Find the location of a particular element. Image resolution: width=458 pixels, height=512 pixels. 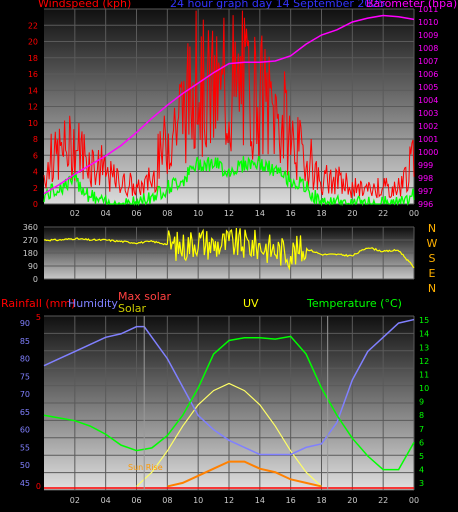

sunrise-annotation: Sun Rise is located at coordinates (145, 467).